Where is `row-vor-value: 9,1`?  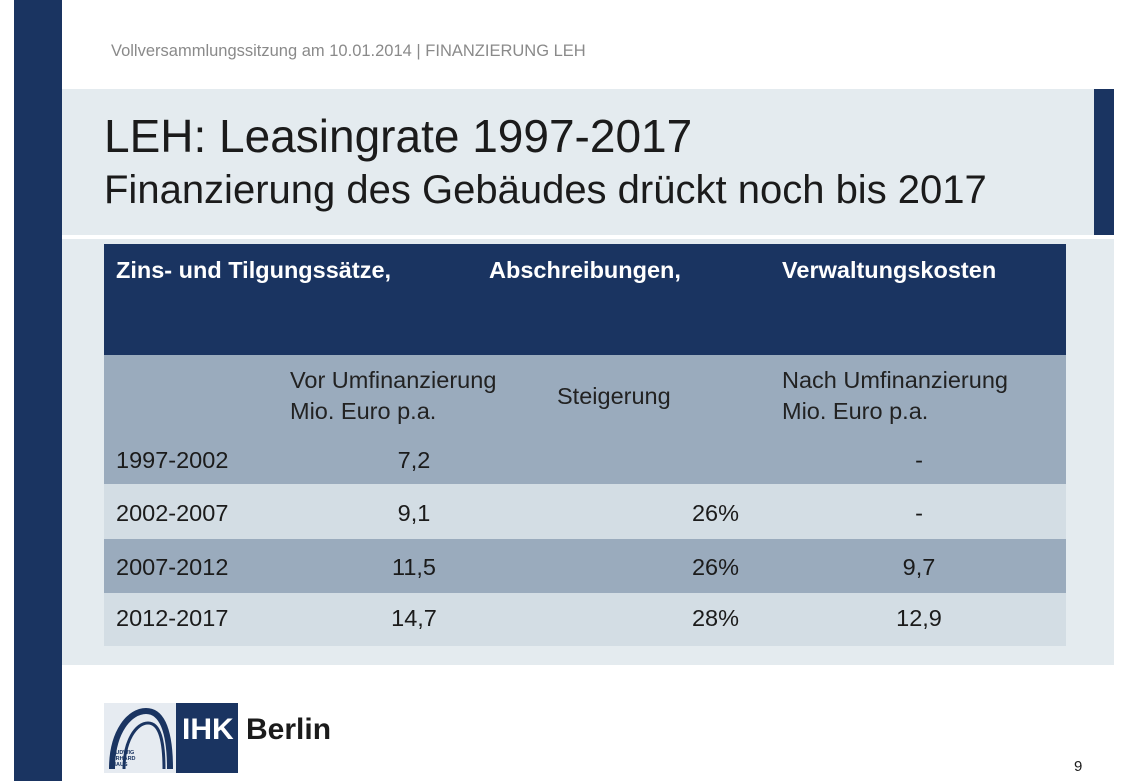
row-vor-value: 9,1 is located at coordinates (414, 513).